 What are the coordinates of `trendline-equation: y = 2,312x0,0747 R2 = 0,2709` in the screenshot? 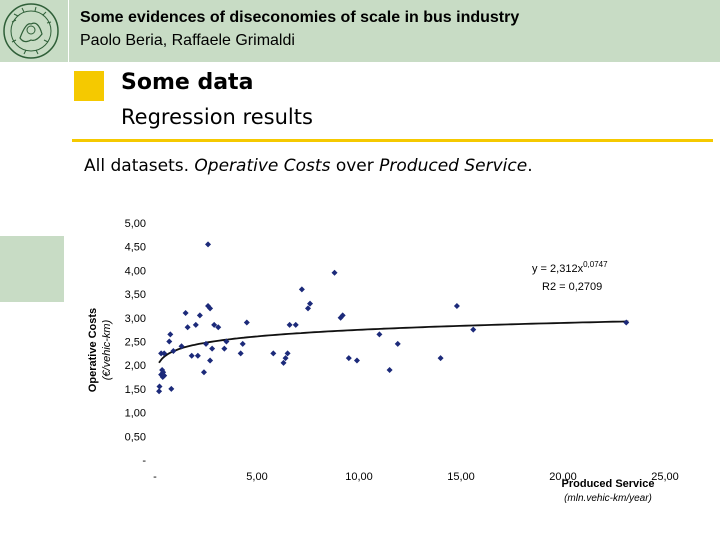 It's located at (570, 276).